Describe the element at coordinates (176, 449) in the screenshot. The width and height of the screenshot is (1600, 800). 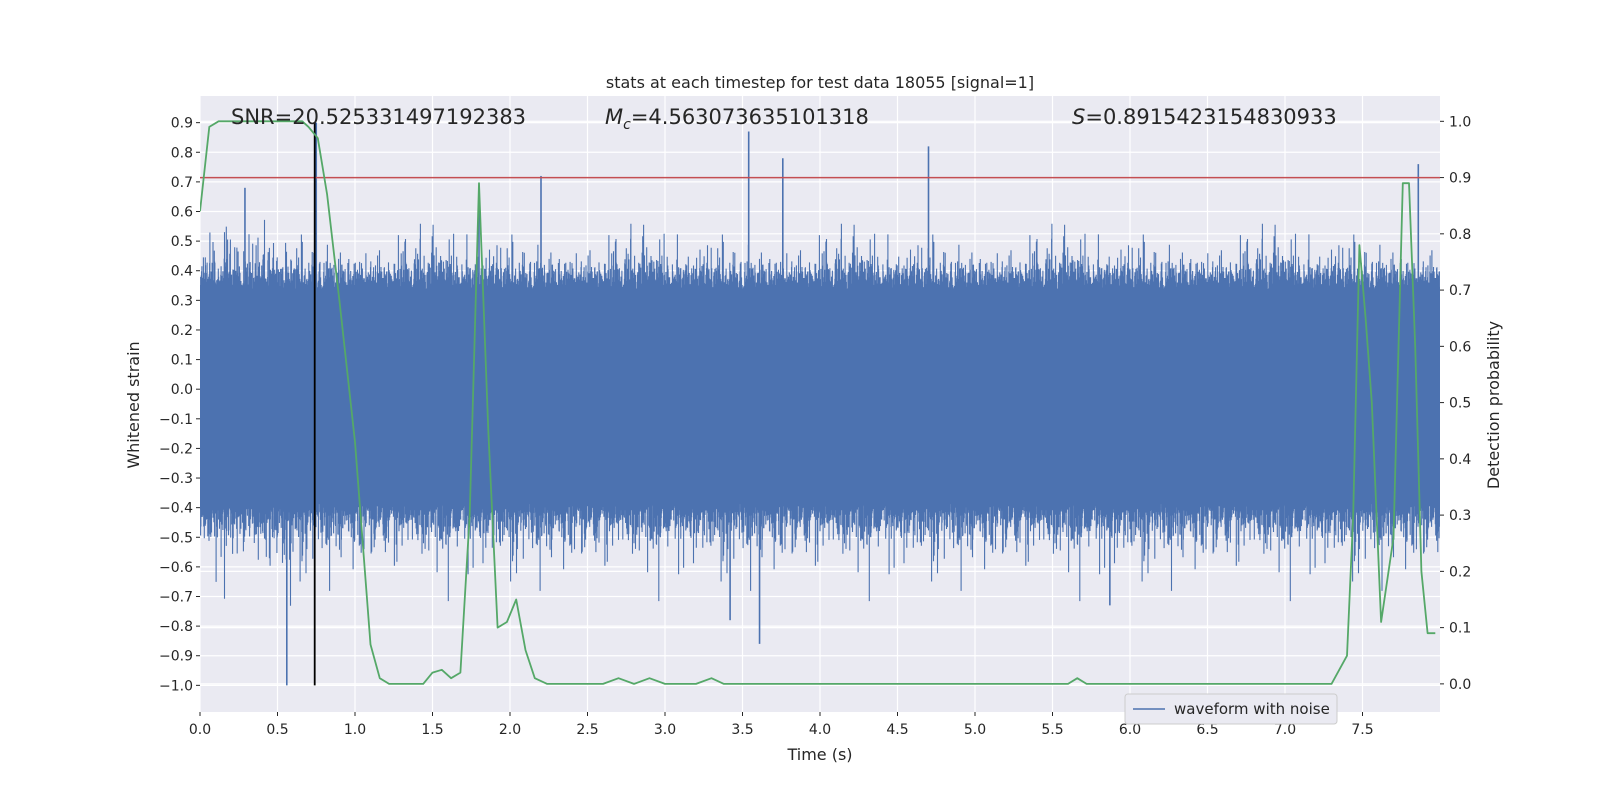
I see `y-tick-label-8: −0.2` at that location.